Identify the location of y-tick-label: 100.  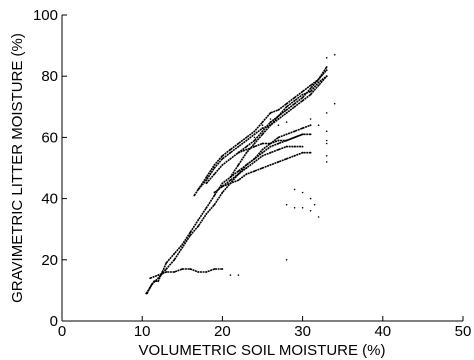
(45, 15).